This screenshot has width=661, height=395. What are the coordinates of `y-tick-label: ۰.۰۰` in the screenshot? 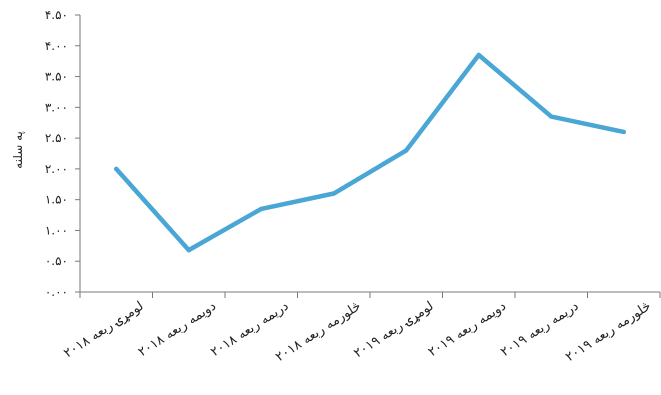 It's located at (56, 292).